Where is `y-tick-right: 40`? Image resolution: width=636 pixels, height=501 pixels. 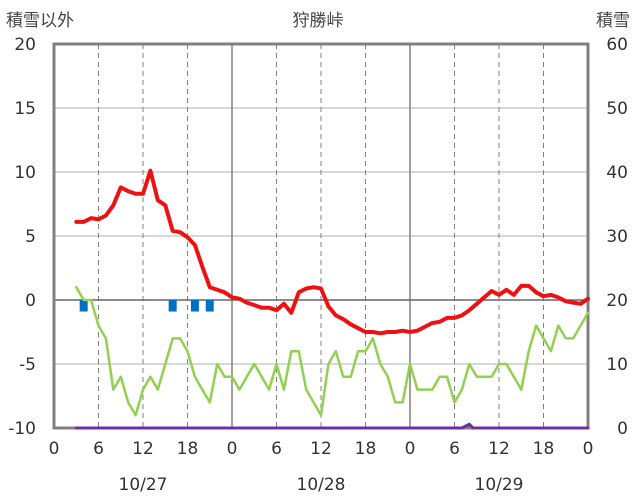
y-tick-right: 40 is located at coordinates (617, 173).